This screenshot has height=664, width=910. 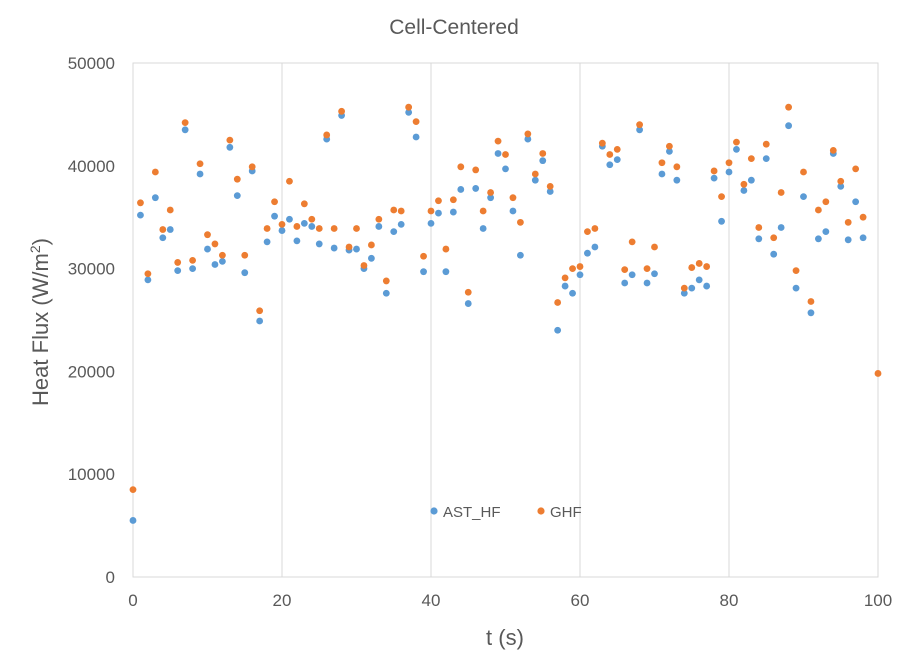 What do you see at coordinates (541, 511) in the screenshot?
I see `legend-marker-ghf` at bounding box center [541, 511].